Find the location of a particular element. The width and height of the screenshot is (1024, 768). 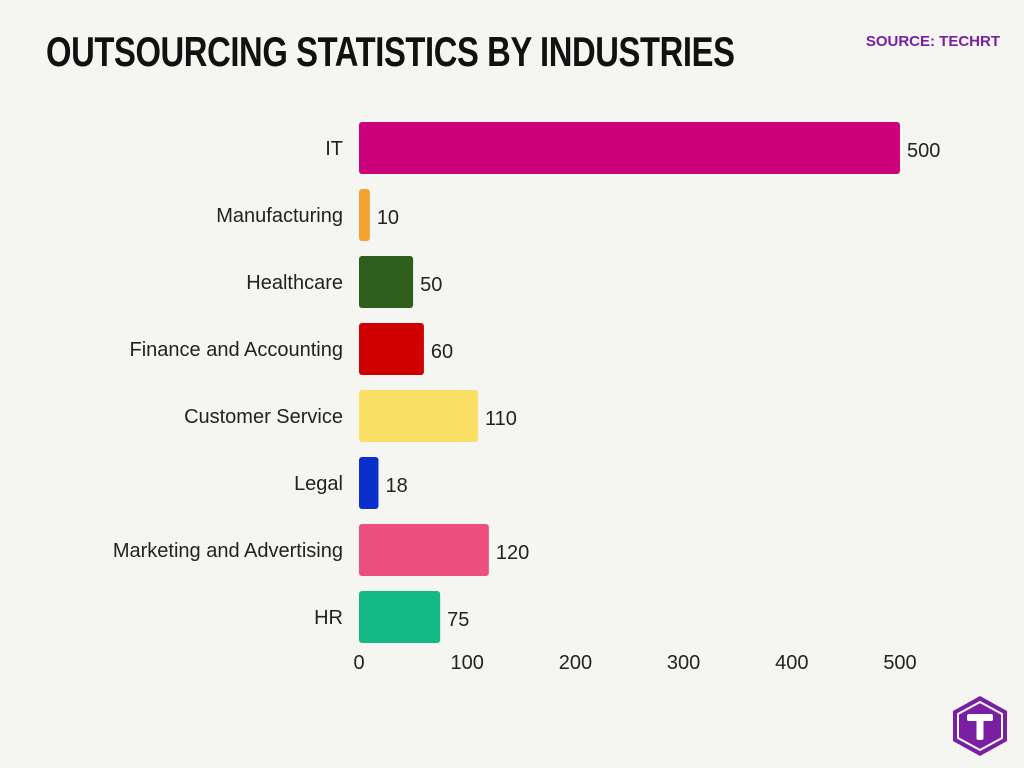

x-tick-label: 500 is located at coordinates (899, 663).